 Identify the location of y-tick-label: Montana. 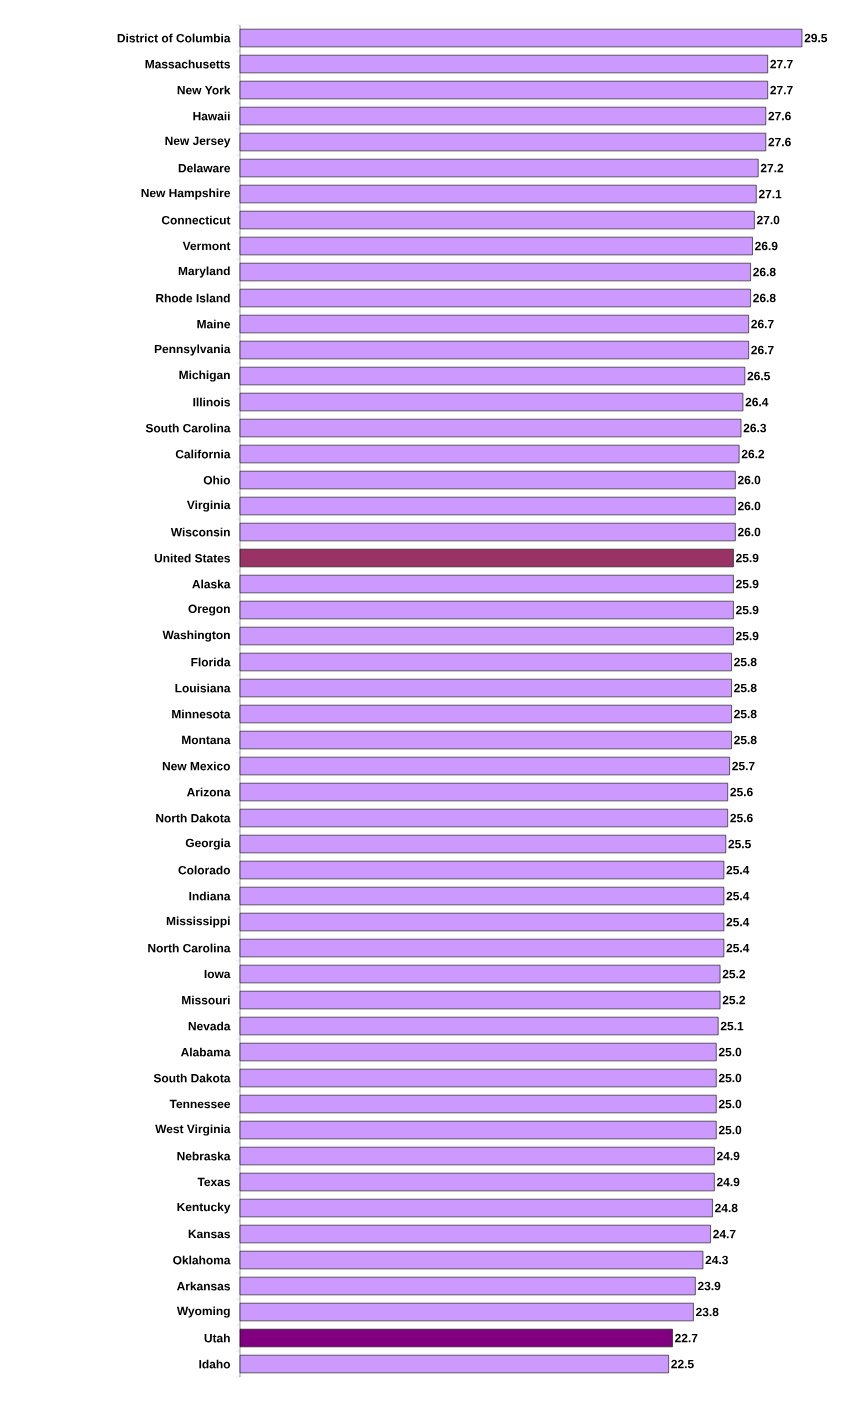
(206, 740).